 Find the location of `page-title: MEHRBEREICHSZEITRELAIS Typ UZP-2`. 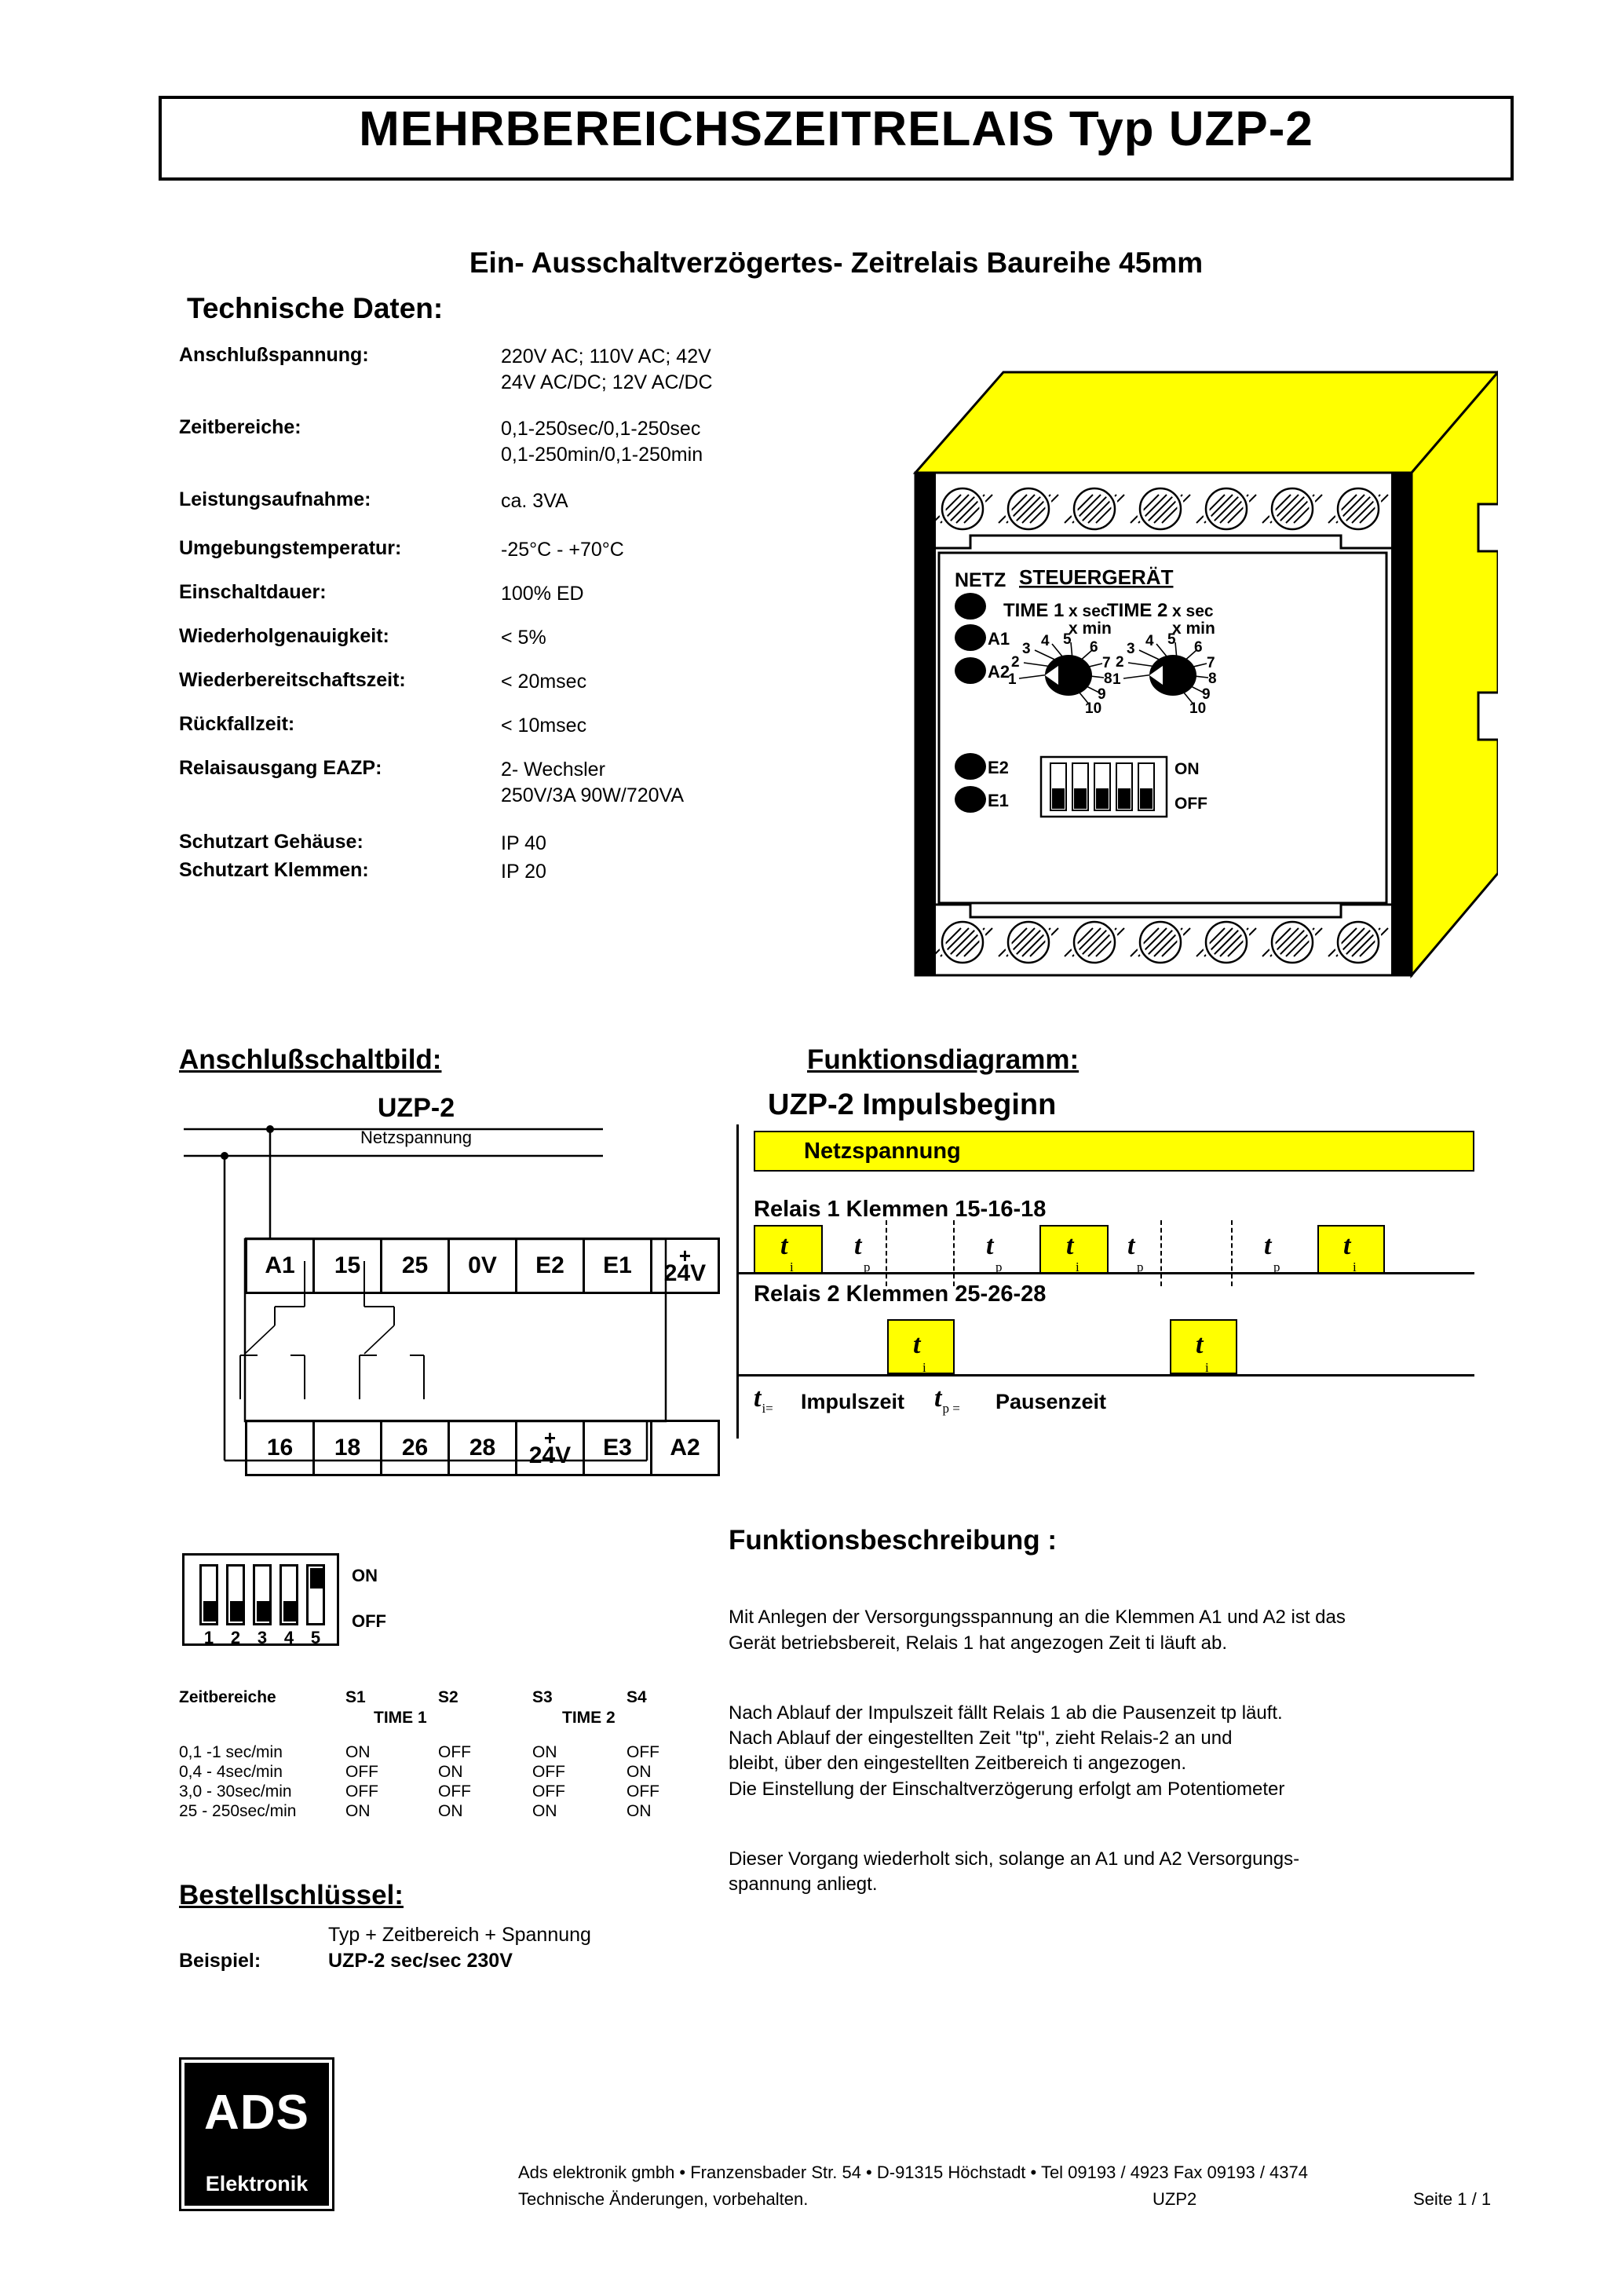

page-title: MEHRBEREICHSZEITRELAIS Typ UZP-2 is located at coordinates (836, 129).